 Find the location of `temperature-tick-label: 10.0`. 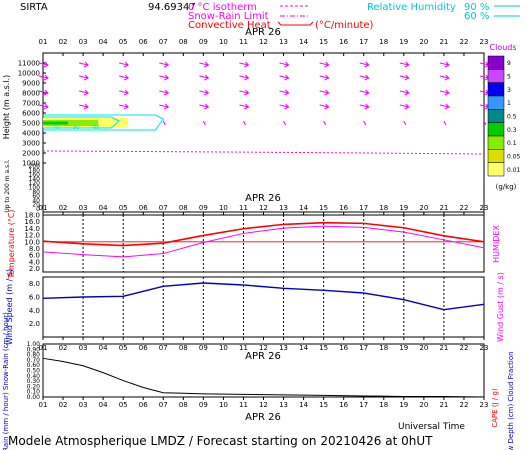

temperature-tick-label: 10.0 is located at coordinates (32, 242).